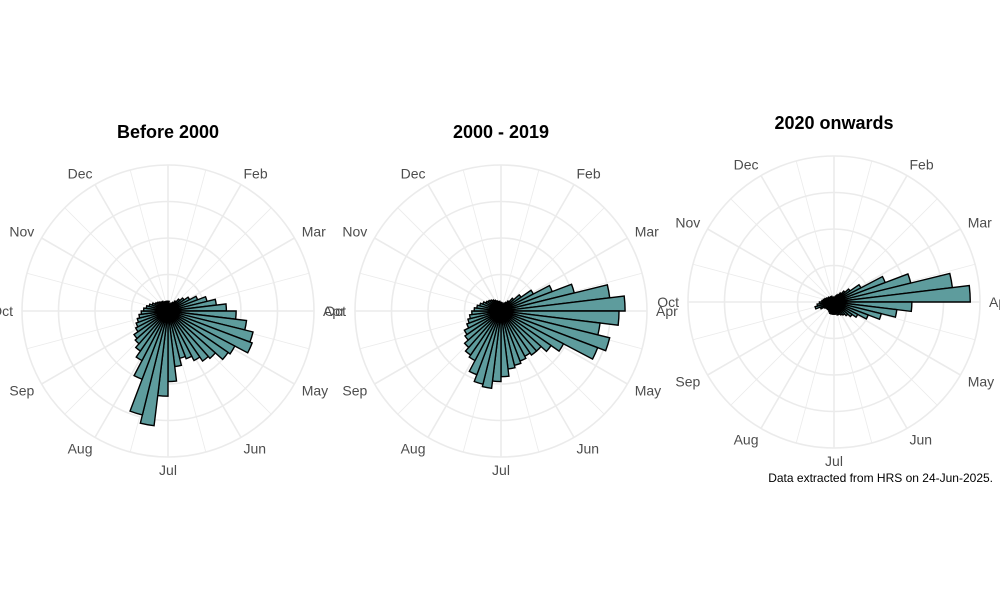 Image resolution: width=1000 pixels, height=600 pixels. I want to click on panel-title: Before 2000, so click(168, 132).